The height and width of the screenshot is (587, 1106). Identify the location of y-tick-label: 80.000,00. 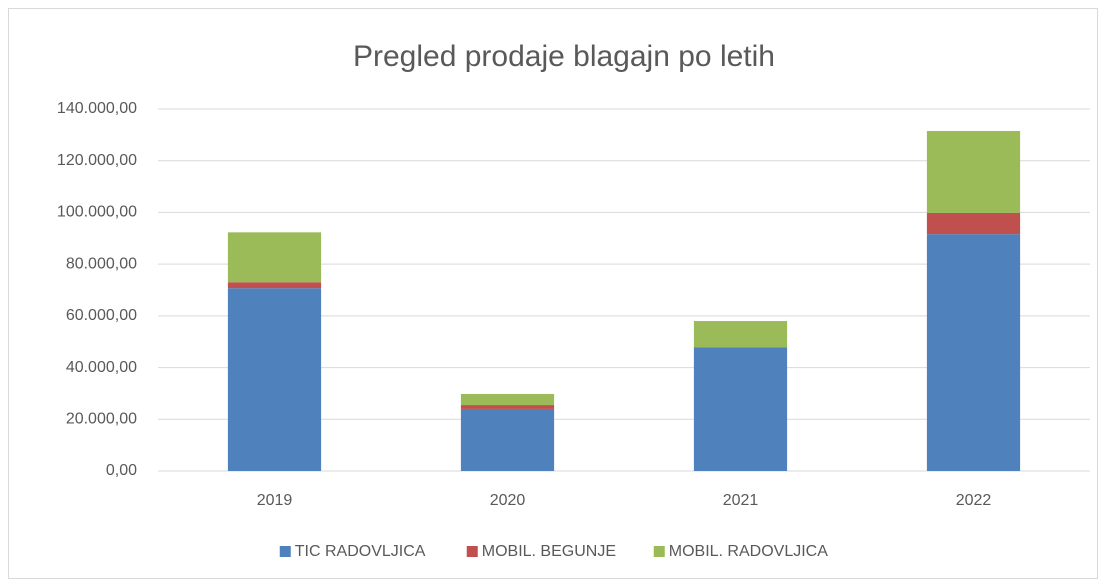
(101, 263).